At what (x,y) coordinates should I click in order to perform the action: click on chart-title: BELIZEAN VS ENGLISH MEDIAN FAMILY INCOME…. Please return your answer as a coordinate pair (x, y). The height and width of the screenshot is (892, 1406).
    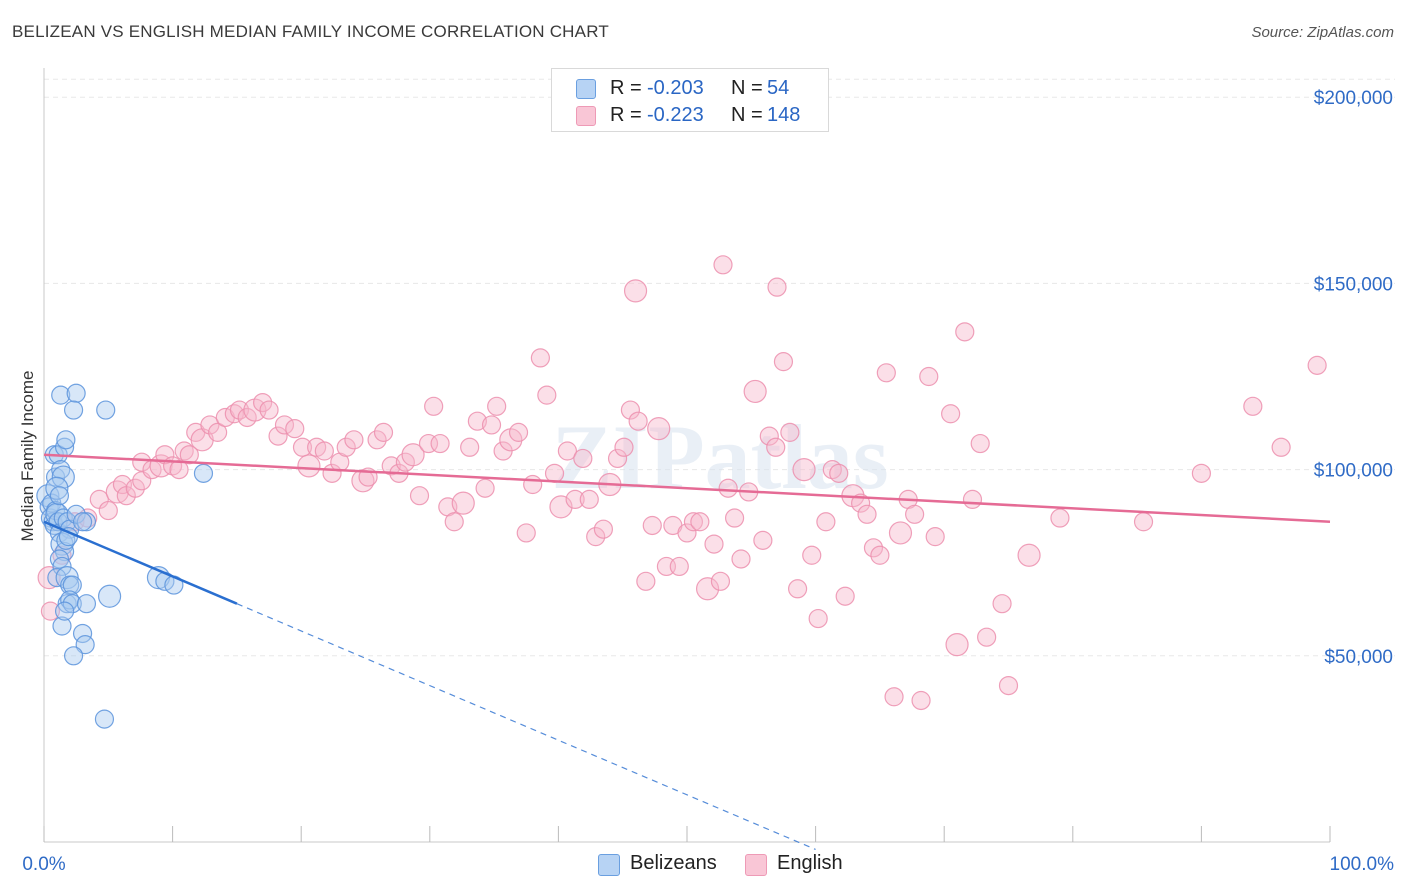
    Looking at the image, I should click on (310, 31).